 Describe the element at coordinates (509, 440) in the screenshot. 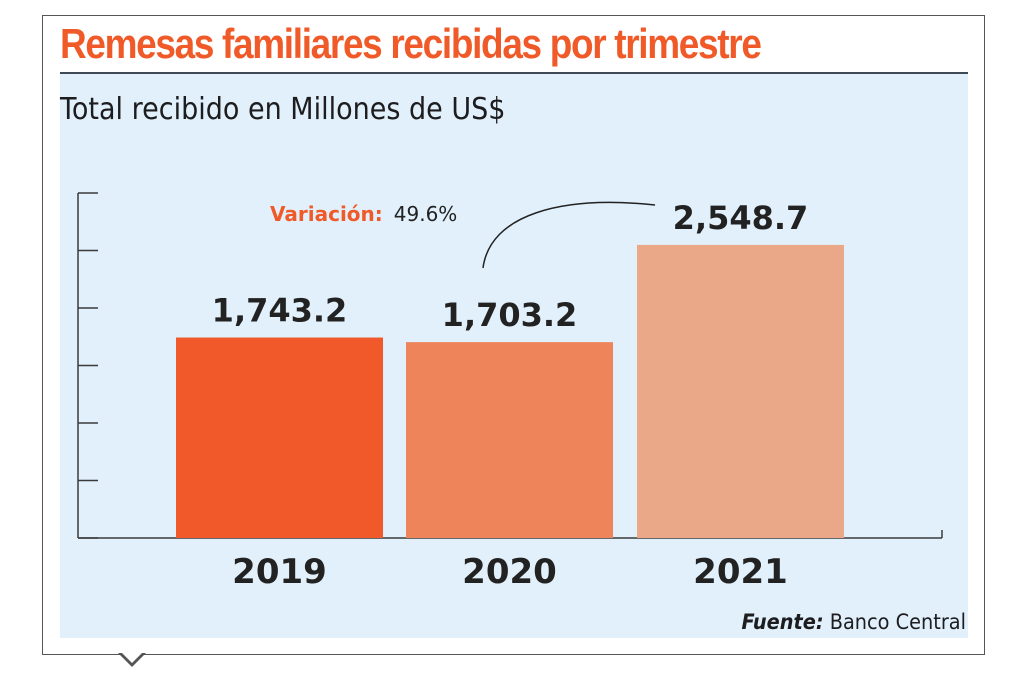

I see `bar-2020` at that location.